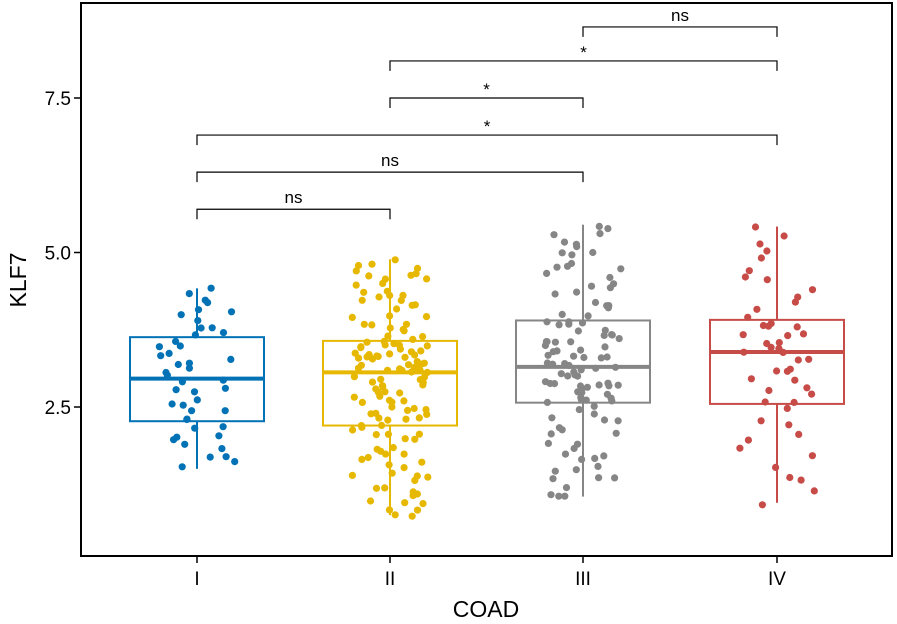 The image size is (897, 624). What do you see at coordinates (58, 99) in the screenshot?
I see `y-tick-label: 7.5` at bounding box center [58, 99].